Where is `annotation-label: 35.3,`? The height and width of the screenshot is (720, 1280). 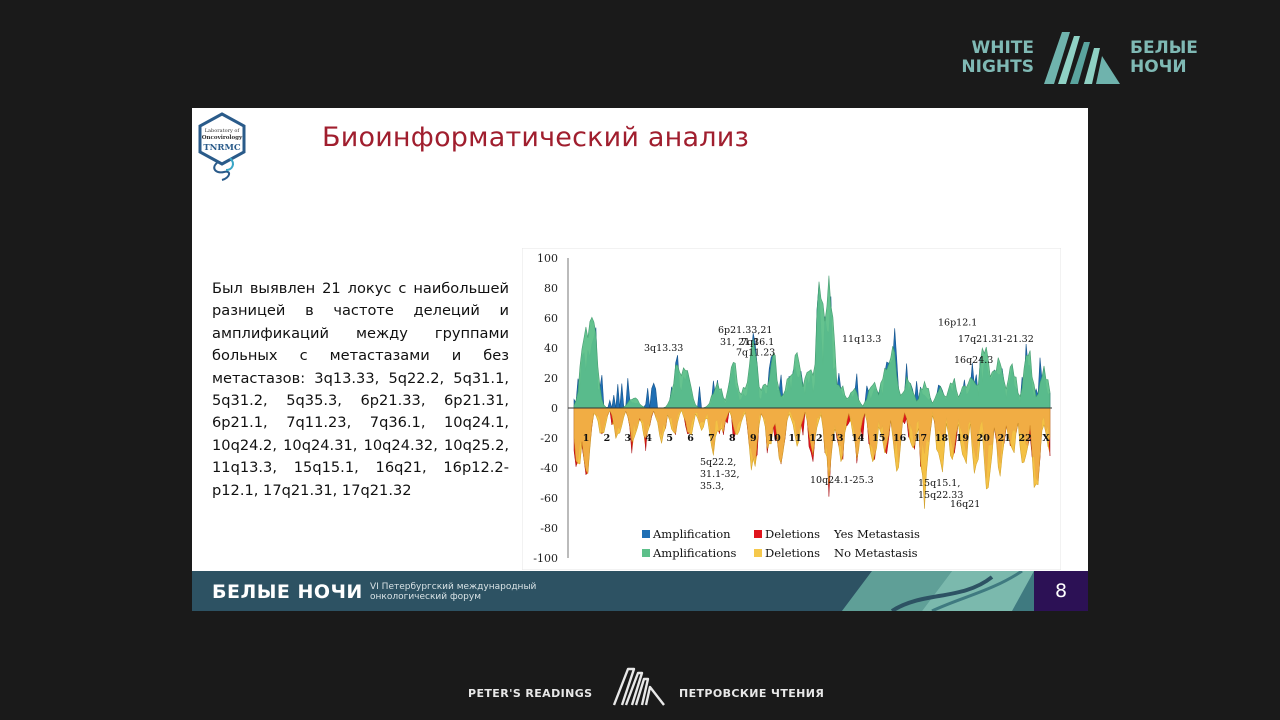 annotation-label: 35.3, is located at coordinates (712, 486).